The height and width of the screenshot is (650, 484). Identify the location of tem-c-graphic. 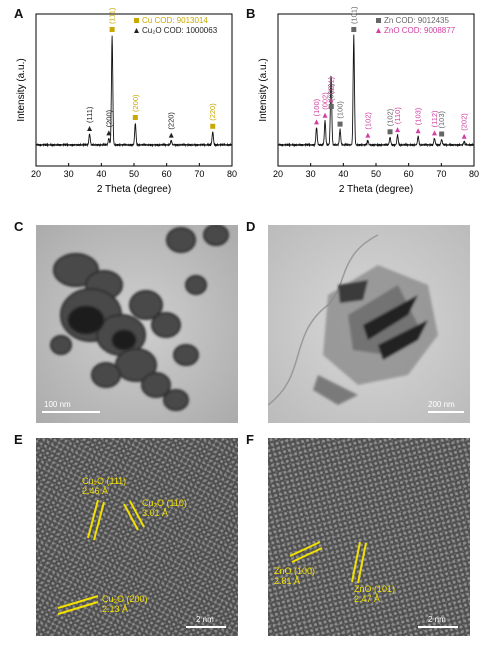
(137, 324).